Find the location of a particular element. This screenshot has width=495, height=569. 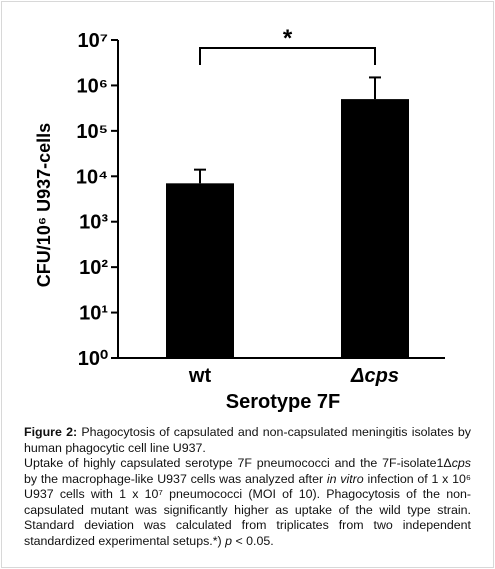

y-tick-label: 10⁷ is located at coordinates (93, 41).